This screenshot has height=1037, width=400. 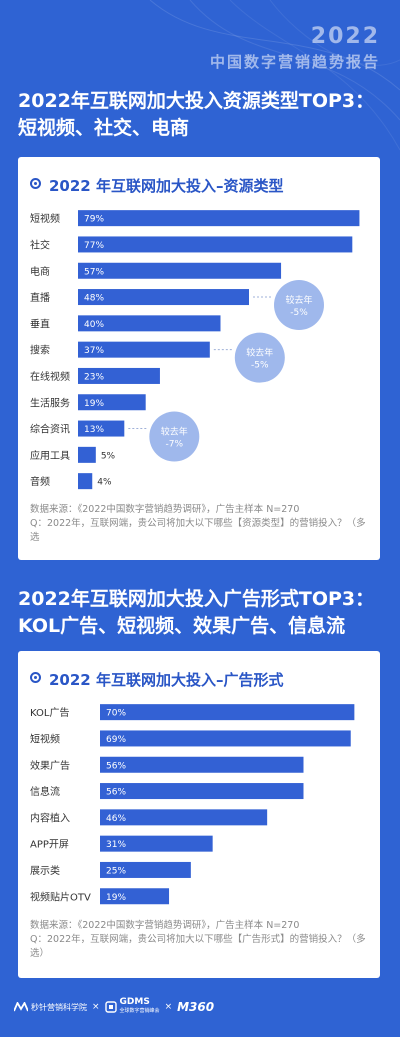 What do you see at coordinates (295, 48) in the screenshot?
I see `report-brand: 2022 中国数字营销趋势报告` at bounding box center [295, 48].